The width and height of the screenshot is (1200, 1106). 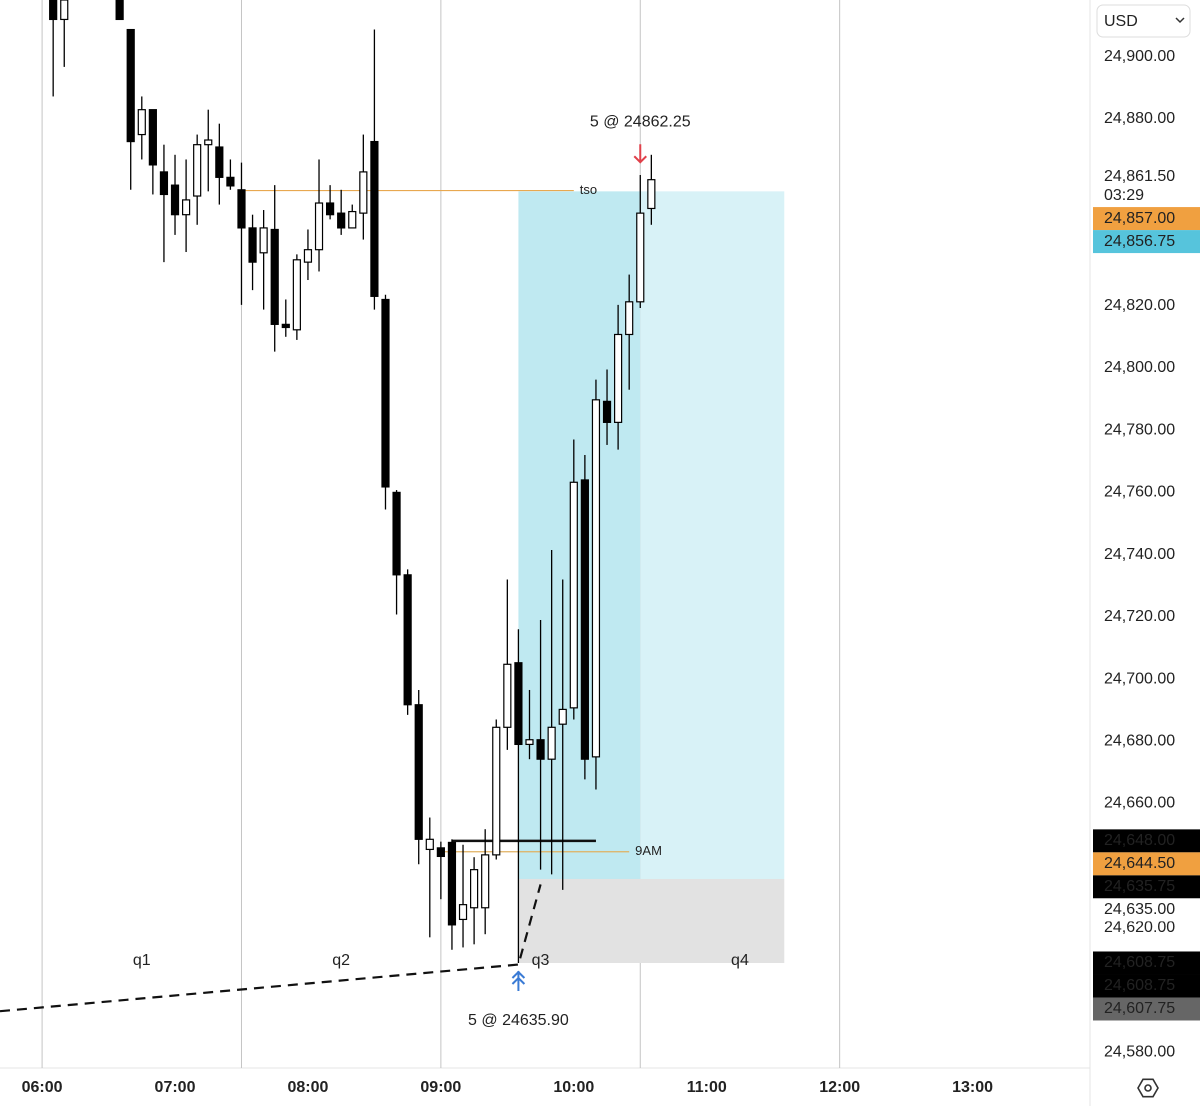 I want to click on trade-label: 5 @ 24862.25, so click(x=640, y=121).